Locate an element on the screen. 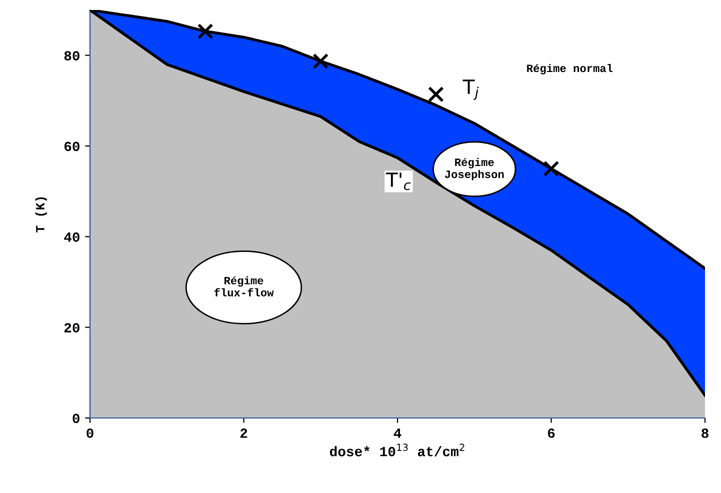  x-tick-label: 4 is located at coordinates (398, 433).